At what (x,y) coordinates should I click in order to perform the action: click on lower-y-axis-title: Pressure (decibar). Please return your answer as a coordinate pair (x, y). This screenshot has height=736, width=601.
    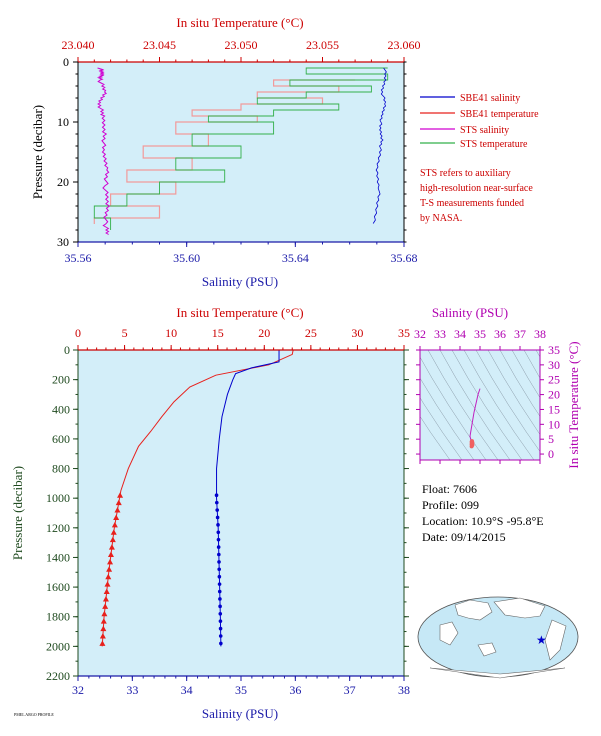
    Looking at the image, I should click on (17, 513).